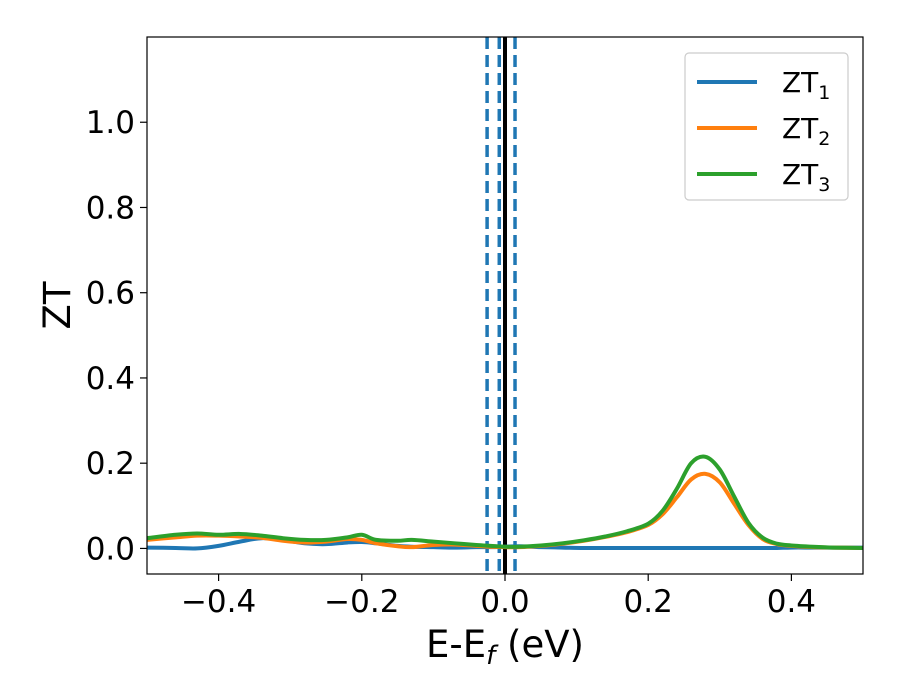 The image size is (900, 700). What do you see at coordinates (361, 602) in the screenshot?
I see `x-tick-label: −0.2` at bounding box center [361, 602].